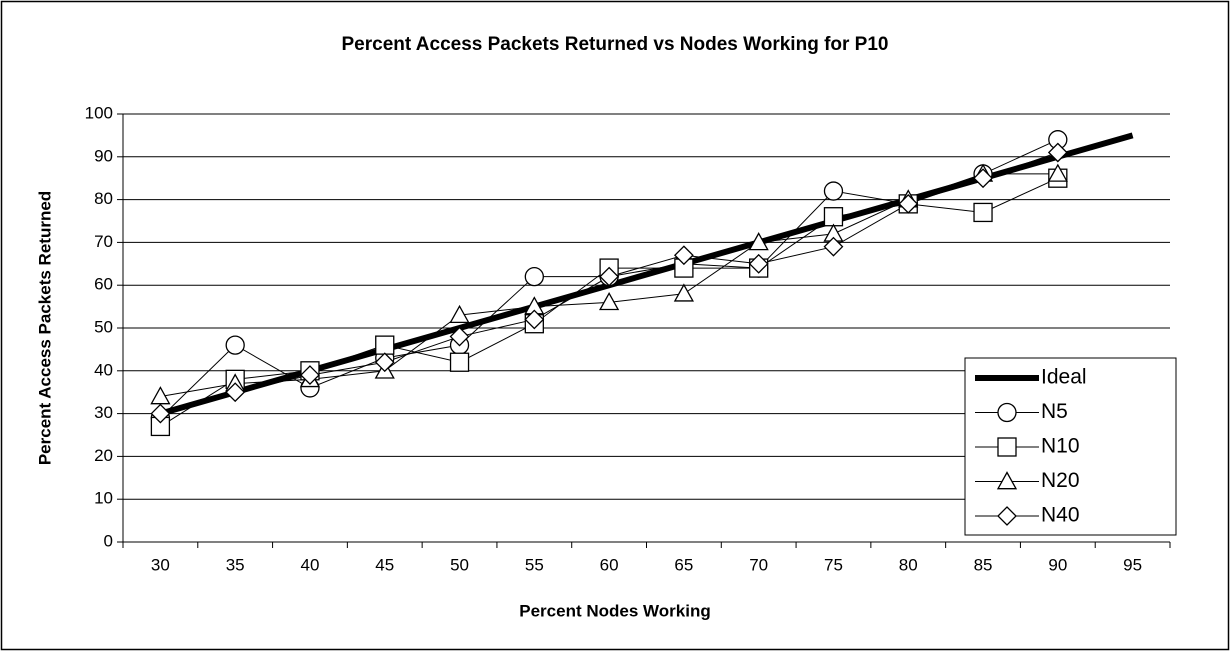 The width and height of the screenshot is (1231, 652). What do you see at coordinates (1060, 446) in the screenshot?
I see `legend-label: N10` at bounding box center [1060, 446].